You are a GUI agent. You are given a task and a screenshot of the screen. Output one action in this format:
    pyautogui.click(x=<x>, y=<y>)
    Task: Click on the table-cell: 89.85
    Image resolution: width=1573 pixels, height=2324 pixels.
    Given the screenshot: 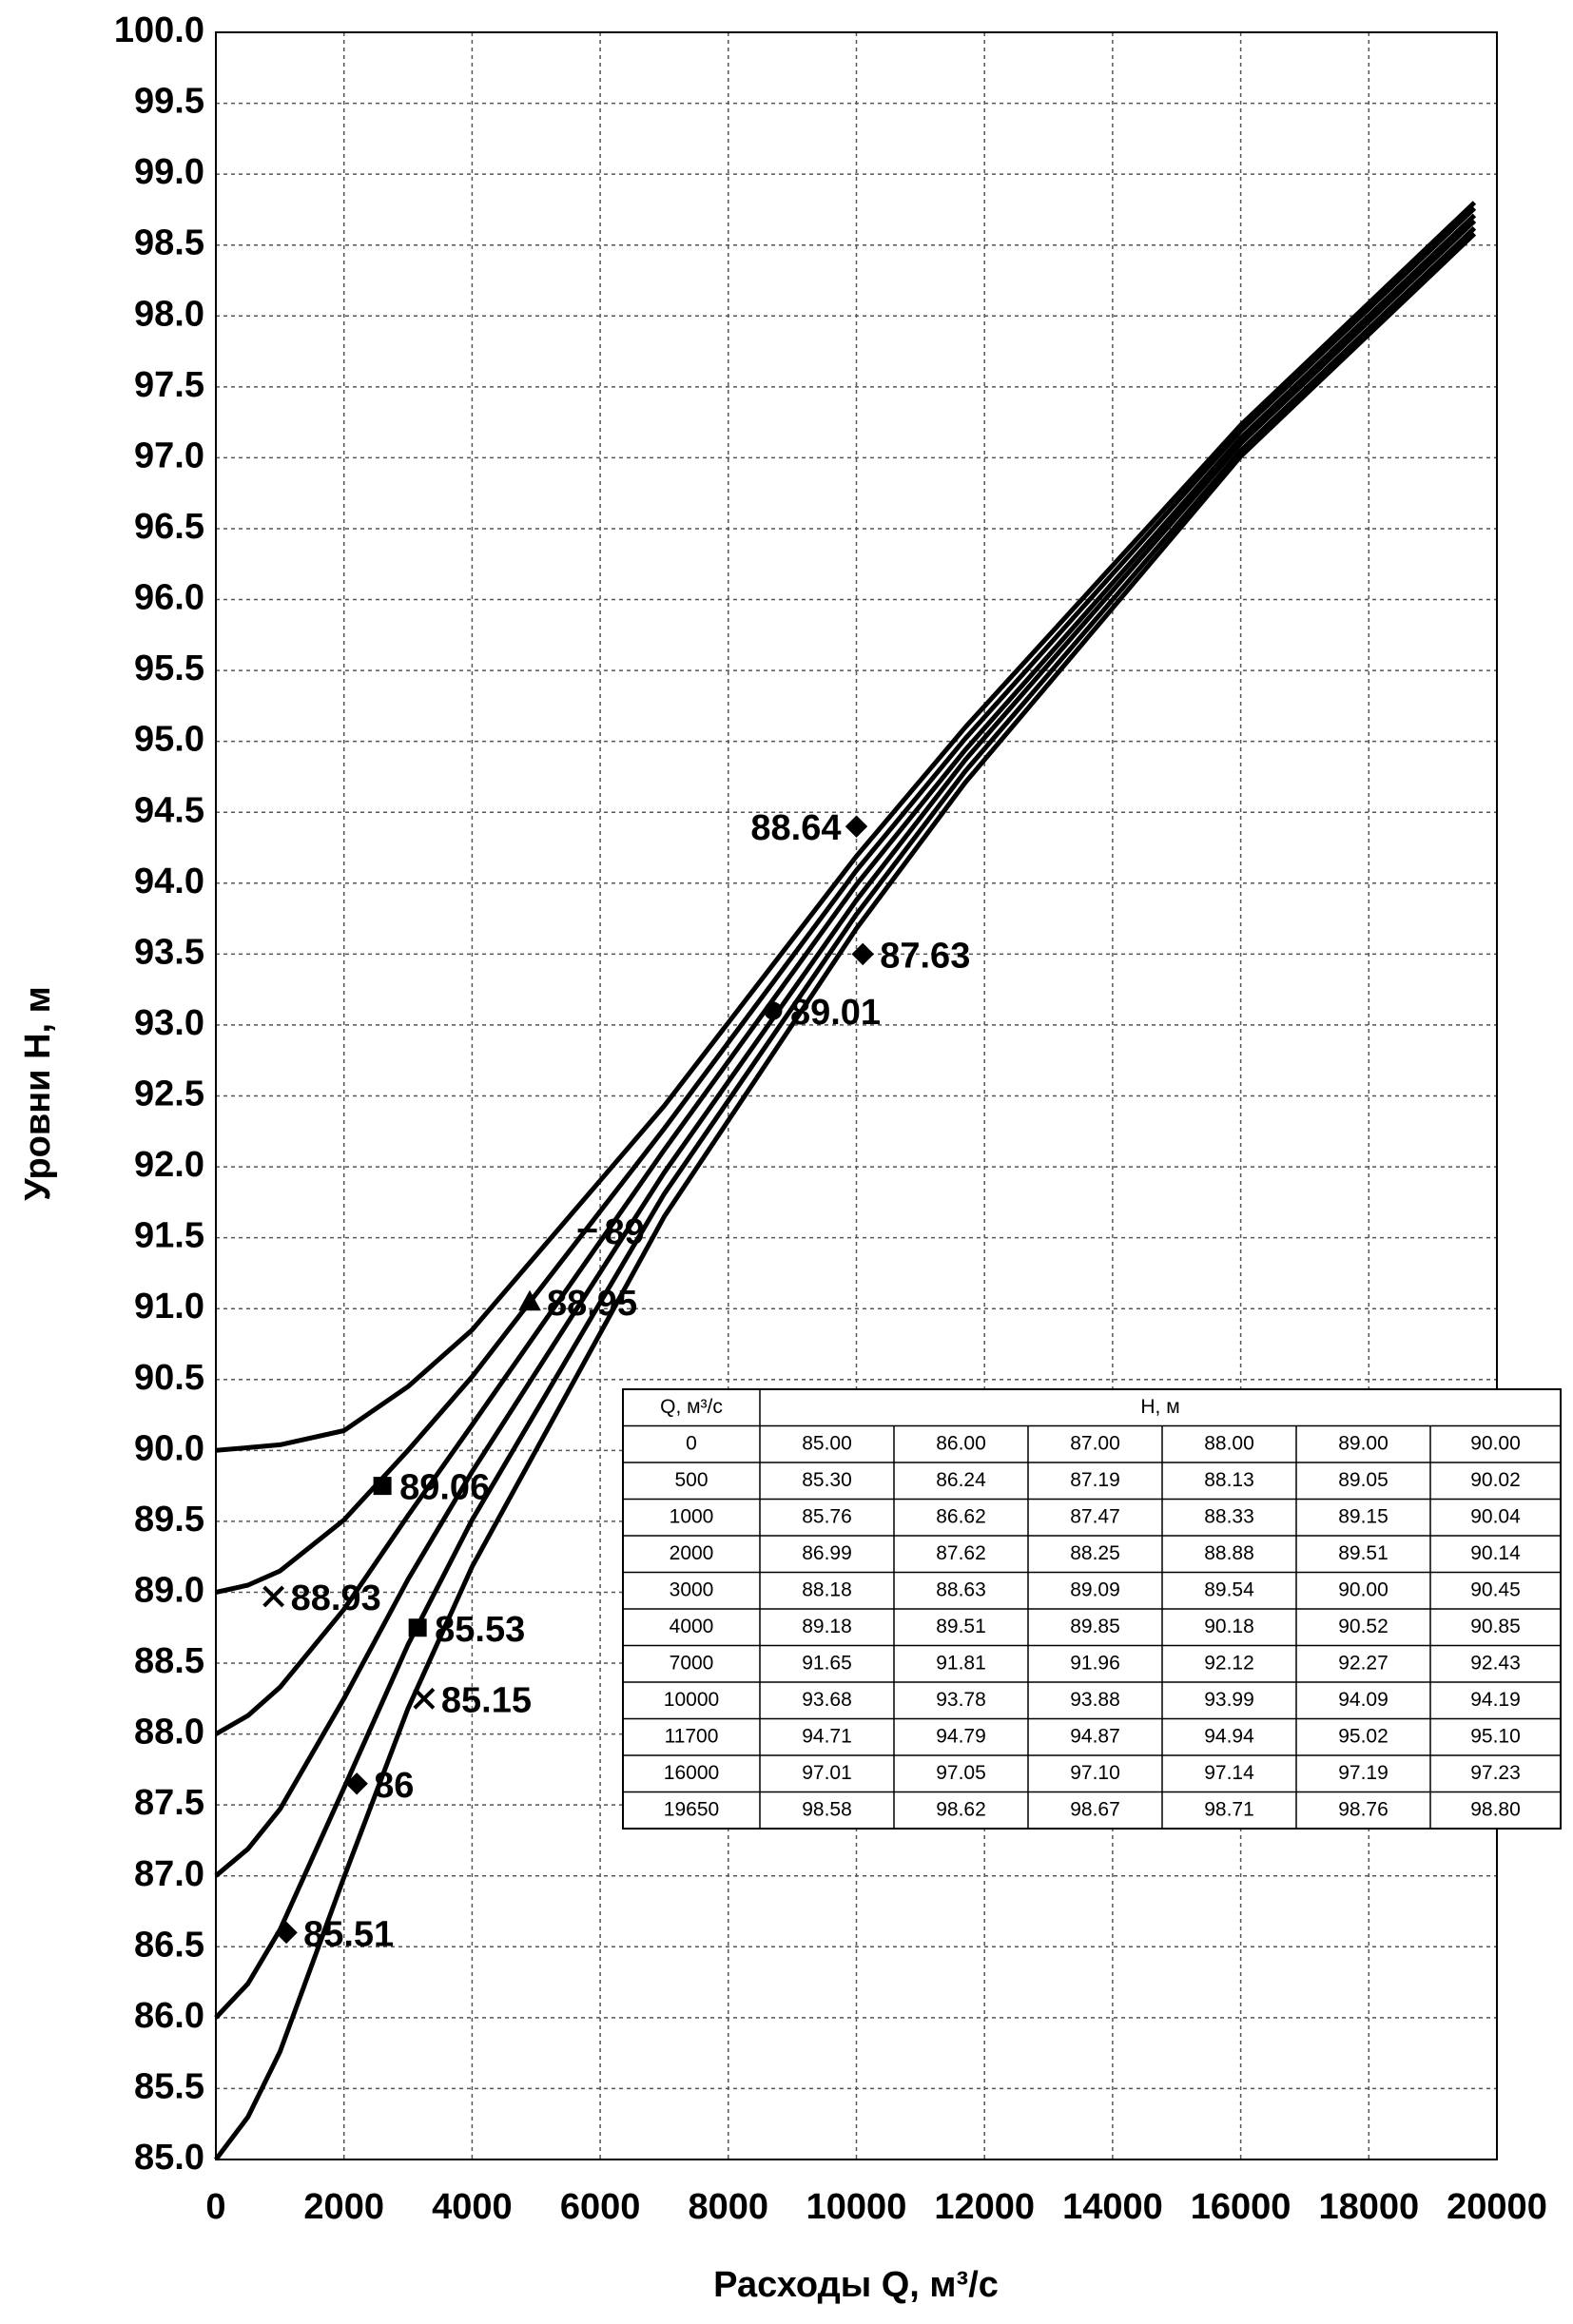 What is the action you would take?
    pyautogui.click(x=1095, y=1627)
    